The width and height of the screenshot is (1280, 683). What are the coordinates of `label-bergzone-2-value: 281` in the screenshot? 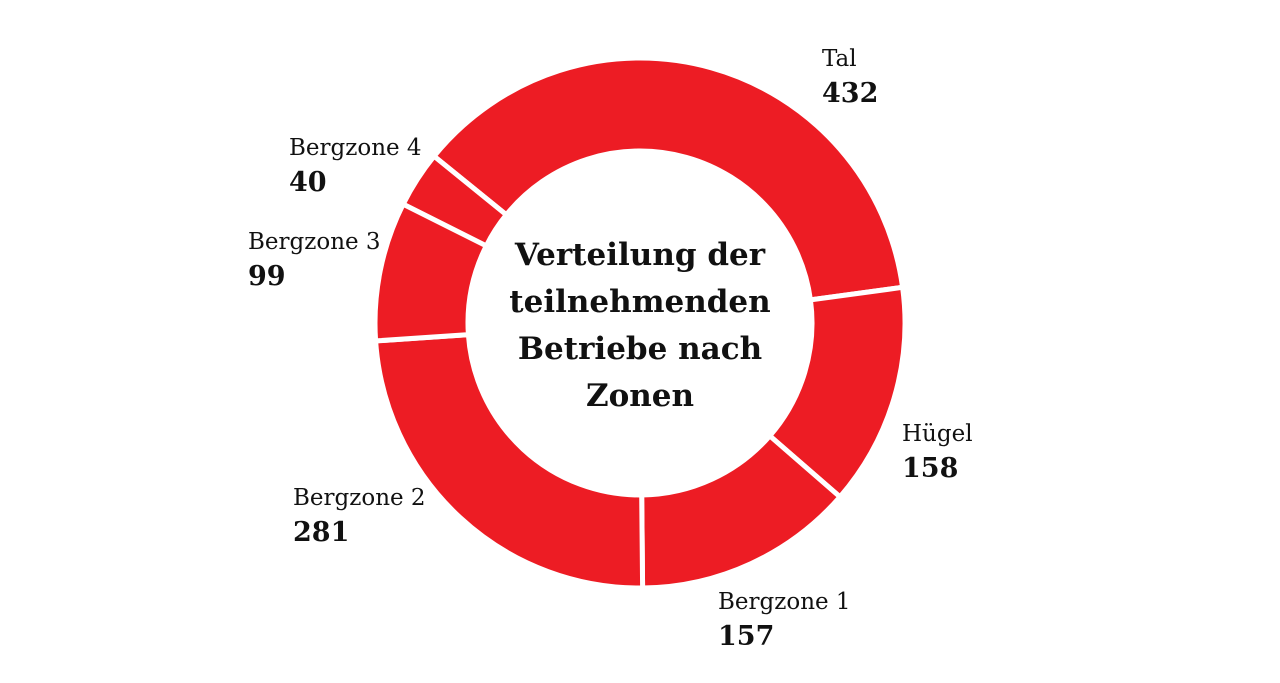 It's located at (321, 532).